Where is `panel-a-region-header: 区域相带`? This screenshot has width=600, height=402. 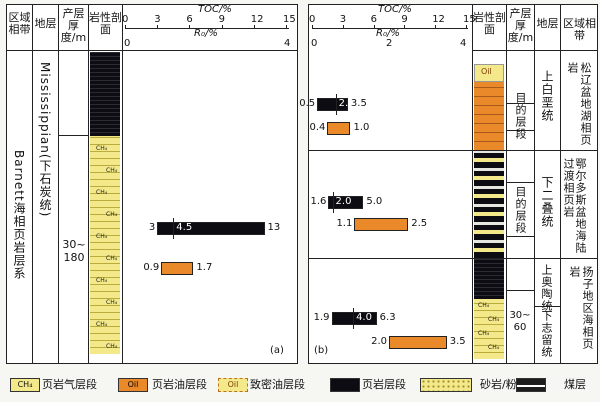 panel-a-region-header: 区域相带 is located at coordinates (19, 23).